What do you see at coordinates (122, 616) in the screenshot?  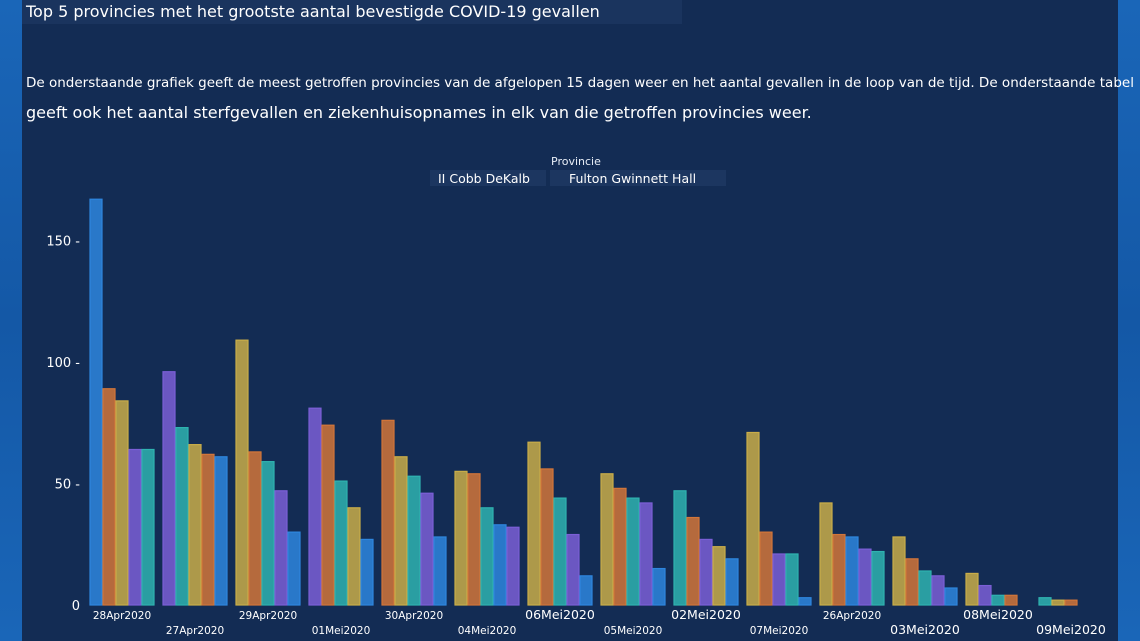 I see `x-tick-label: 28Apr2020` at bounding box center [122, 616].